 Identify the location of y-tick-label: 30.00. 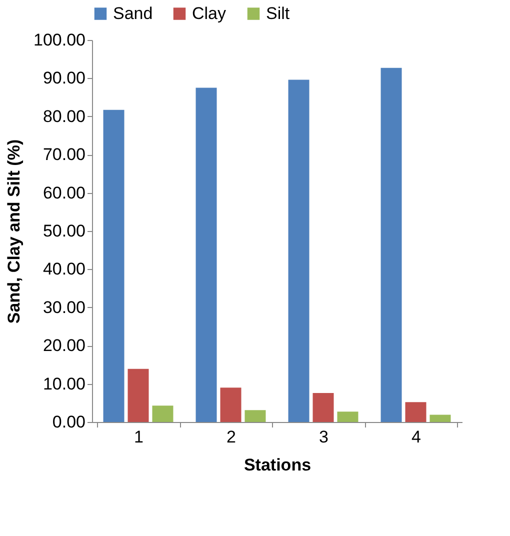
(64, 307).